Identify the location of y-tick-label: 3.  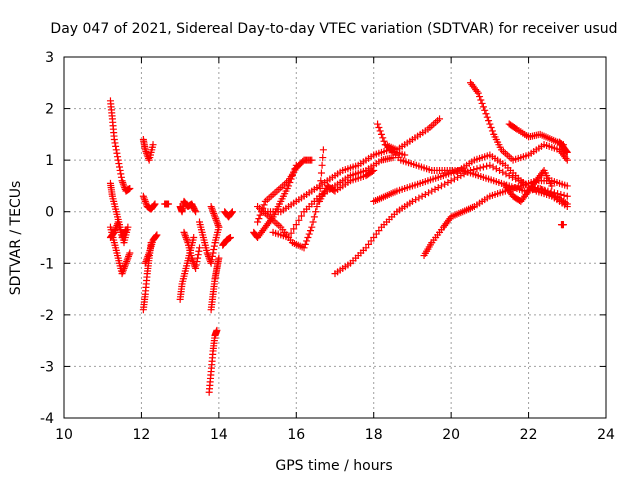
(49, 58).